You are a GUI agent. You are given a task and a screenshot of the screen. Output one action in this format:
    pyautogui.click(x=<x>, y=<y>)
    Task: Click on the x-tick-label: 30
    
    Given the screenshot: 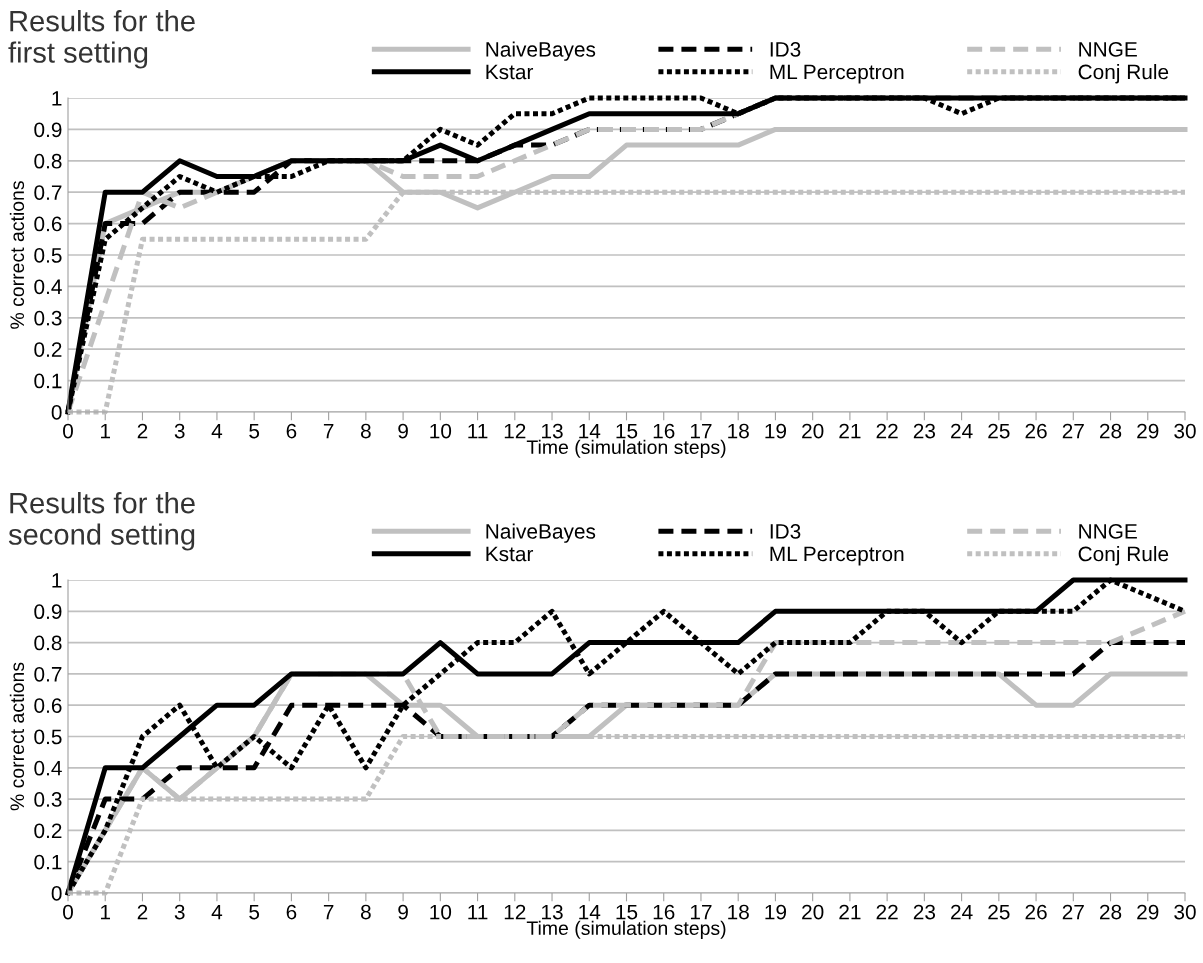 What is the action you would take?
    pyautogui.click(x=1185, y=431)
    